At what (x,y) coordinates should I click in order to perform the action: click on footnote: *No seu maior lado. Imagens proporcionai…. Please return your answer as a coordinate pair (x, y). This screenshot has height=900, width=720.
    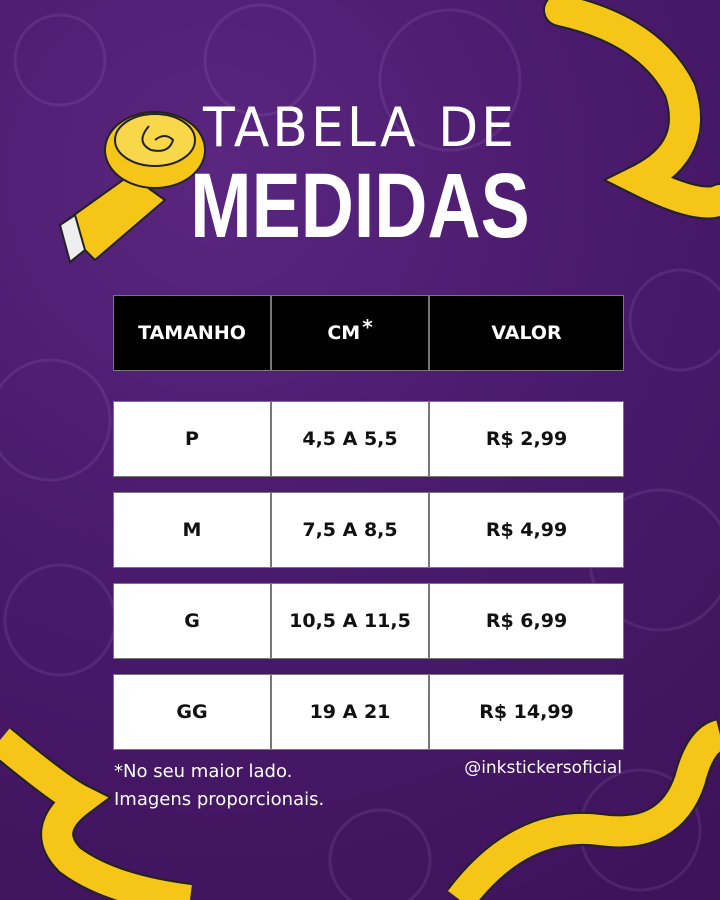
    Looking at the image, I should click on (219, 786).